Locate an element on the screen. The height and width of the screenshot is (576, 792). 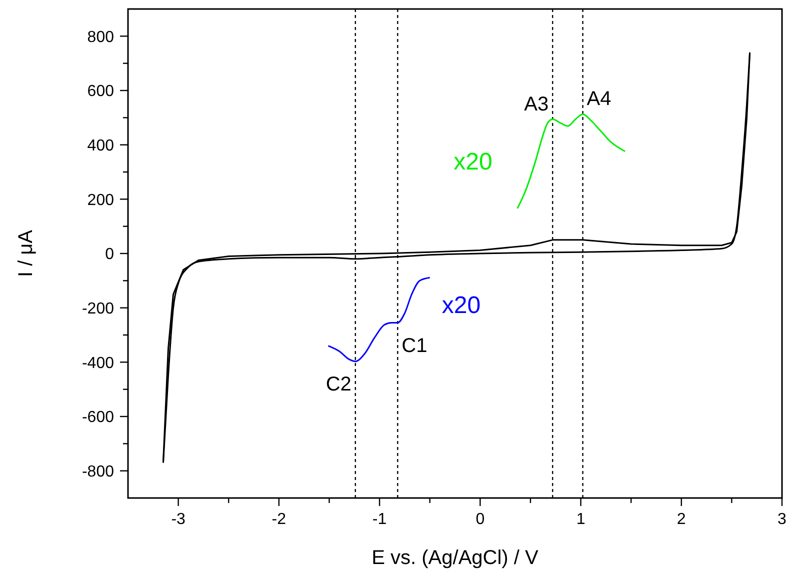
y-tick-label: -800 is located at coordinates (98, 471).